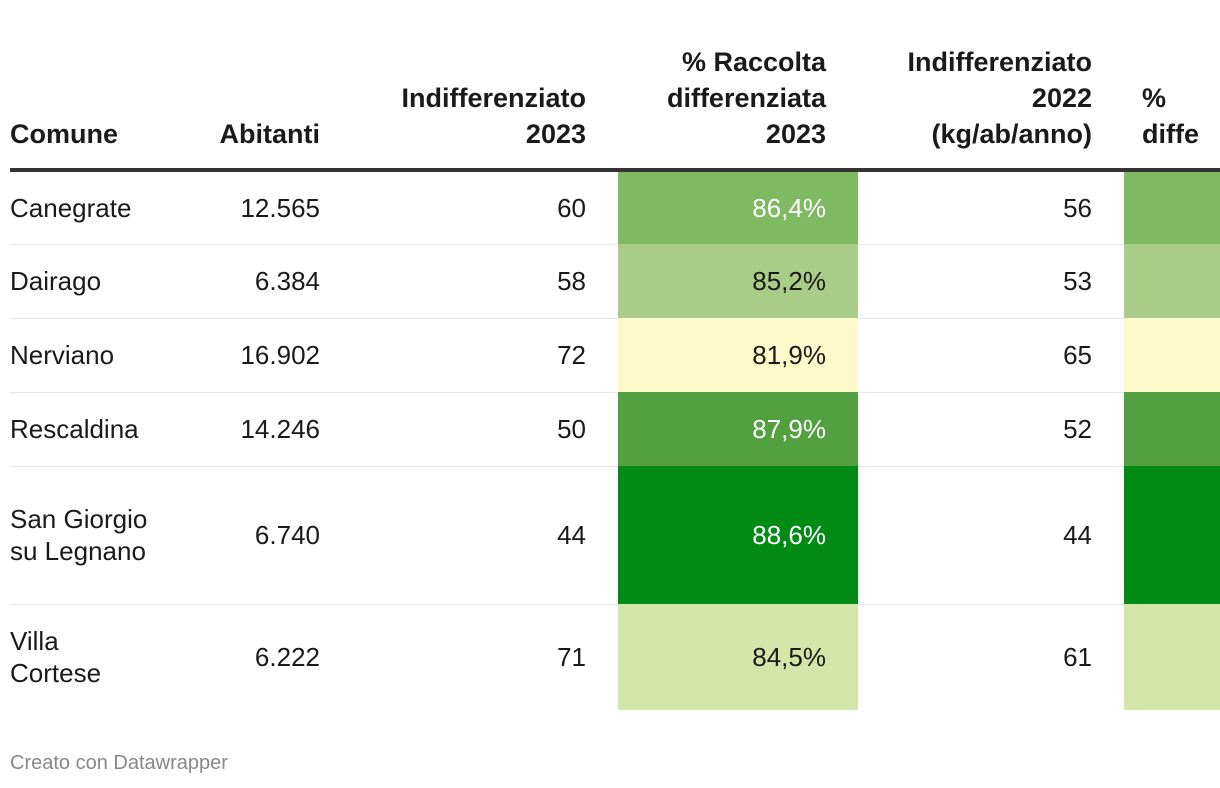 The width and height of the screenshot is (1220, 788). I want to click on column-header-abitanti: Abitanti, so click(245, 86).